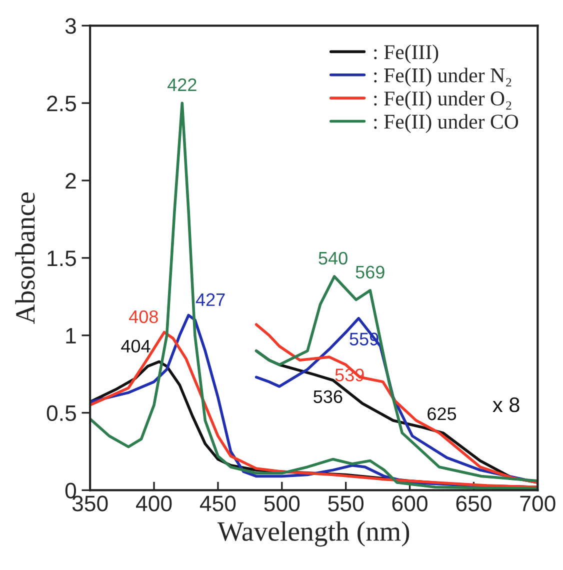 The image size is (563, 570). I want to click on legend-label: : Fe(II) under N₂, so click(443, 77).